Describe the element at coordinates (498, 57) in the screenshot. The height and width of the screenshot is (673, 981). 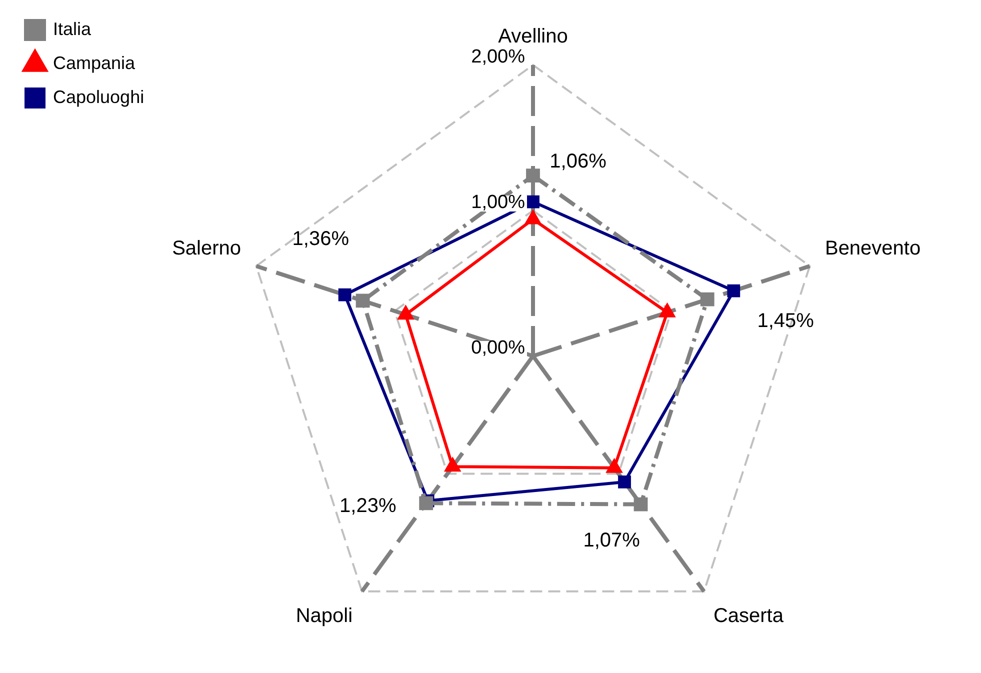
I see `y-tick-label: 2,00%` at that location.